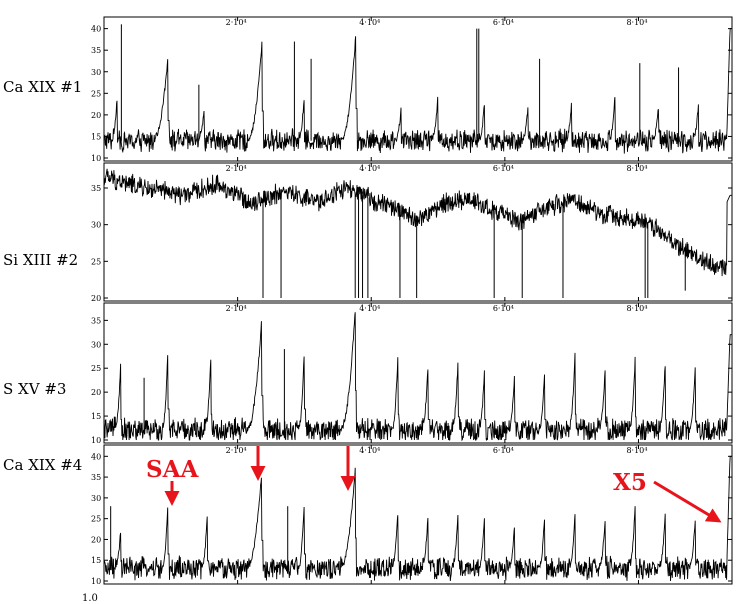  Describe the element at coordinates (630, 482) in the screenshot. I see `x5-annotation: X5` at that location.